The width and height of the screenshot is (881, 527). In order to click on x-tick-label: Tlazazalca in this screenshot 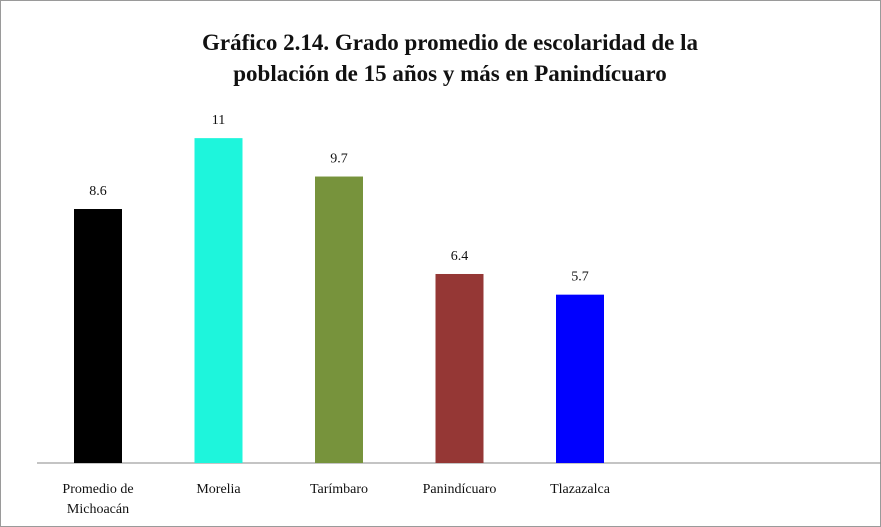, I will do `click(580, 489)`.